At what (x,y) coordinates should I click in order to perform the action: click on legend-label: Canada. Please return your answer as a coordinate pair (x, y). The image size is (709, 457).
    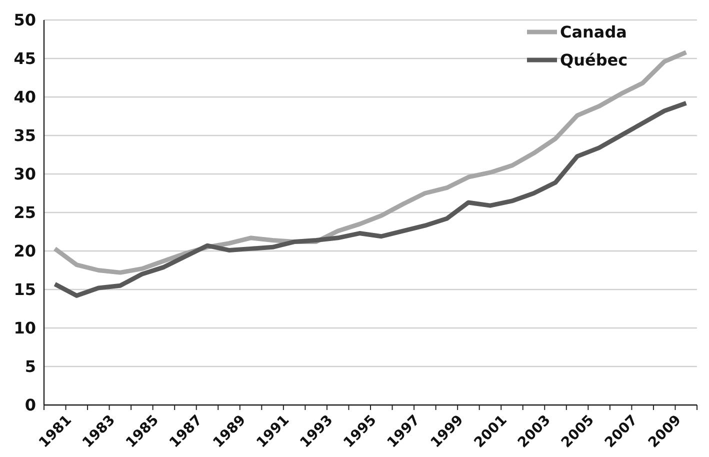
    Looking at the image, I should click on (593, 32).